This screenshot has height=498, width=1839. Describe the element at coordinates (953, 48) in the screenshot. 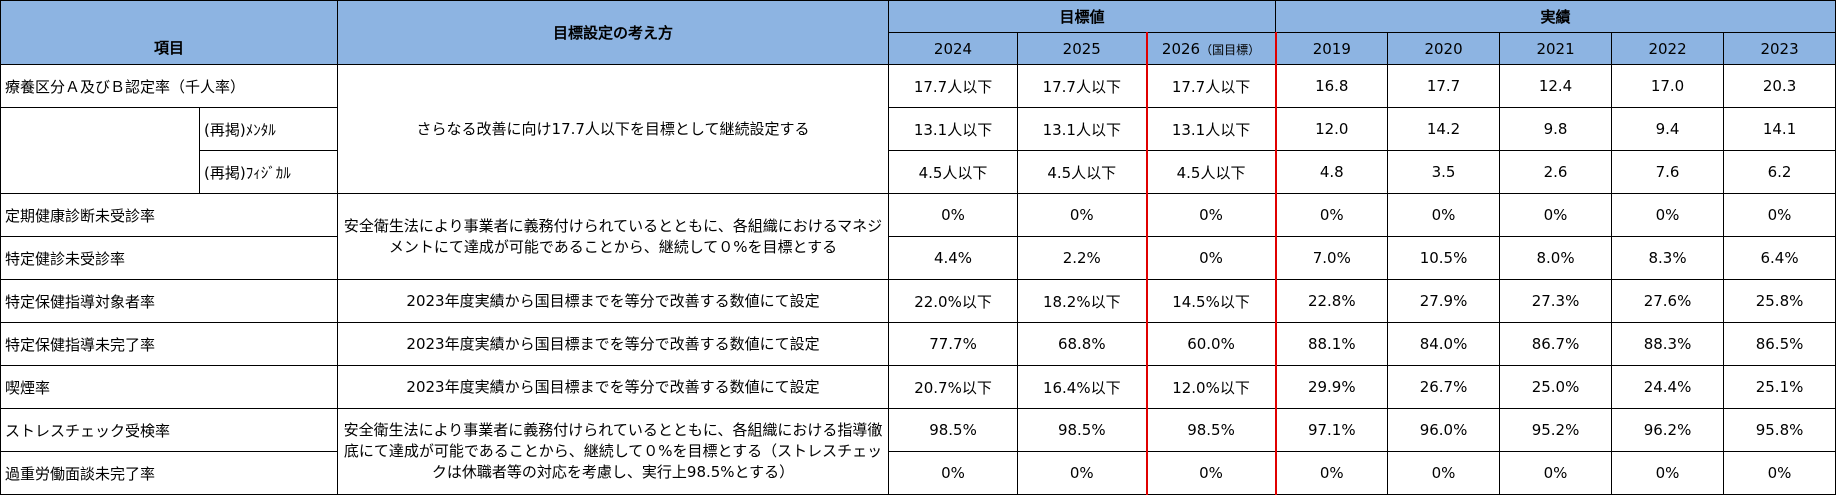

I see `year-header: 2024` at that location.